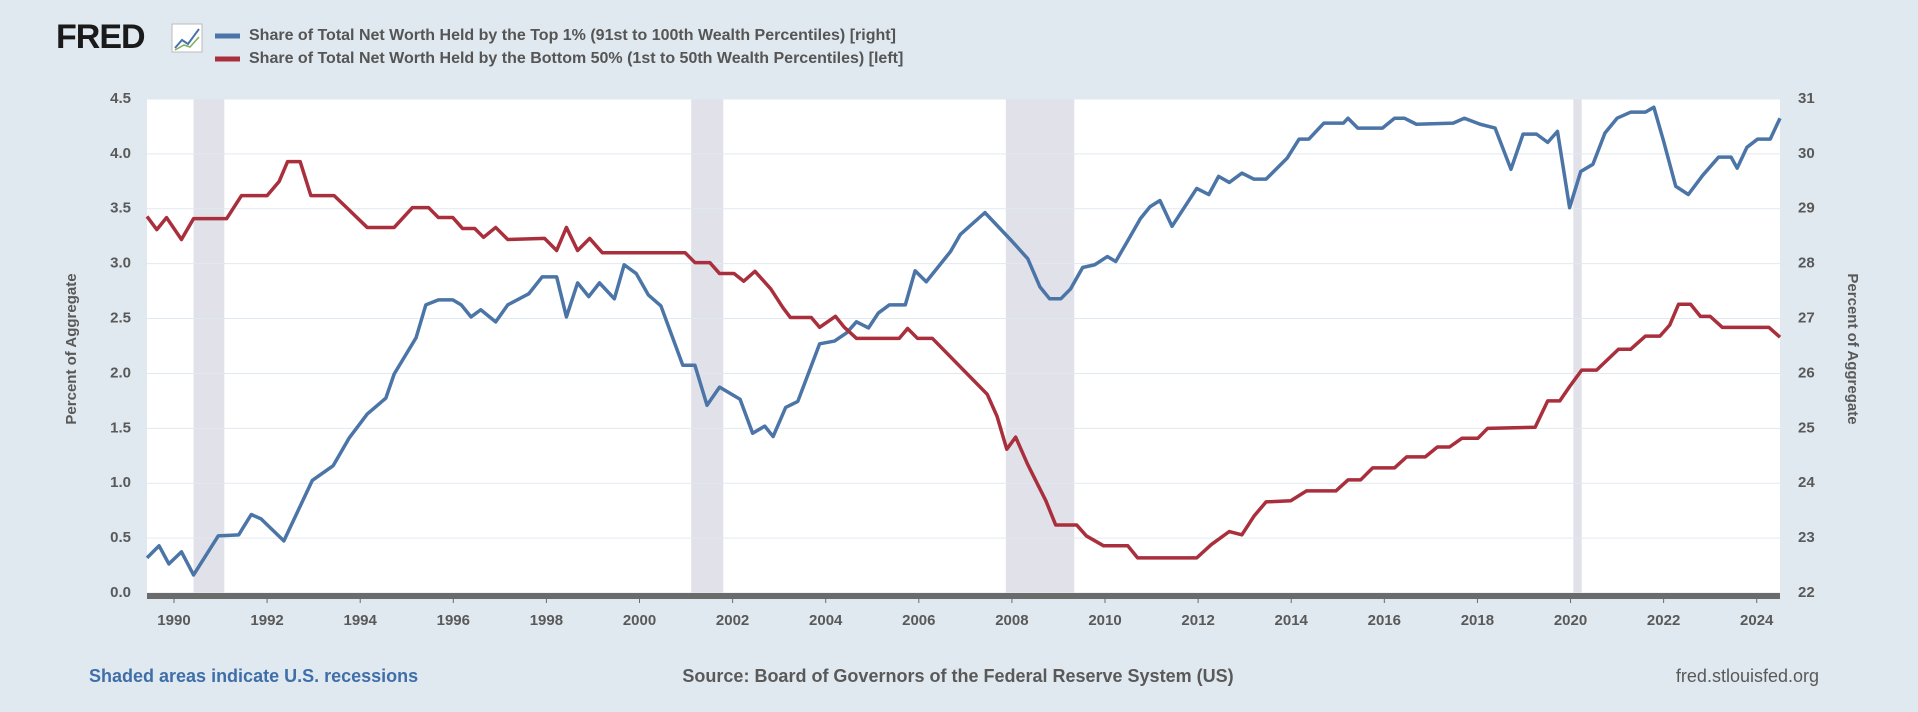 This screenshot has height=712, width=1918. I want to click on x-tick-label: 2002, so click(732, 620).